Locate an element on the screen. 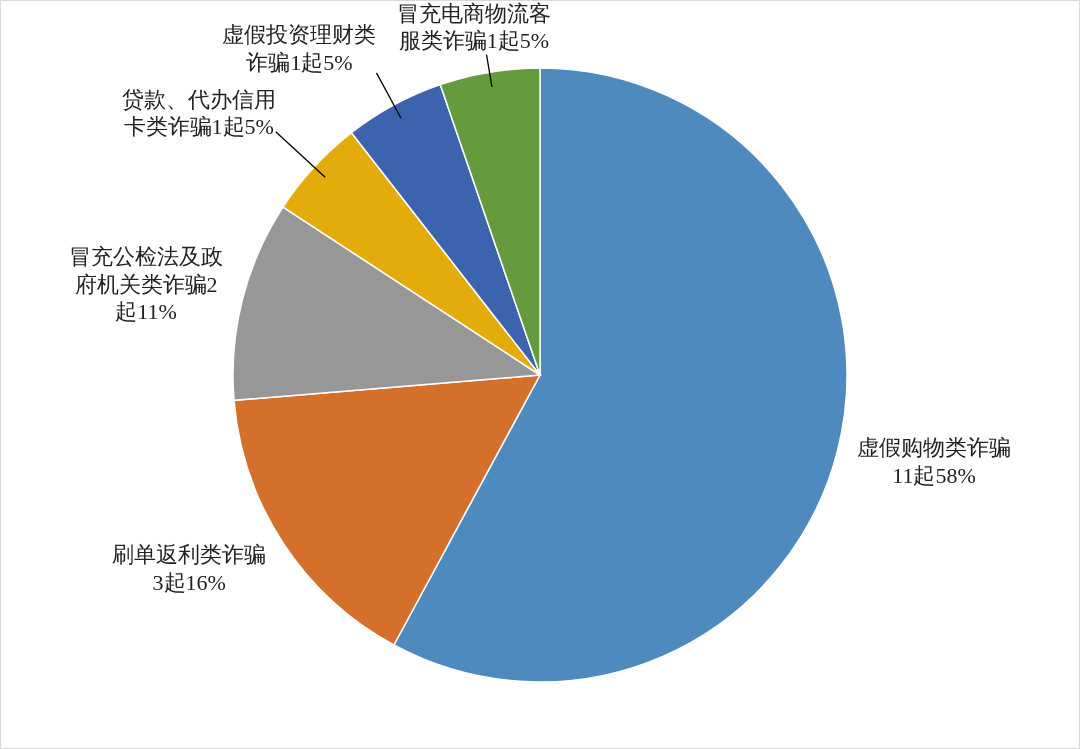 This screenshot has height=749, width=1080. slice-label: 虚假购物类诈骗 is located at coordinates (933, 448).